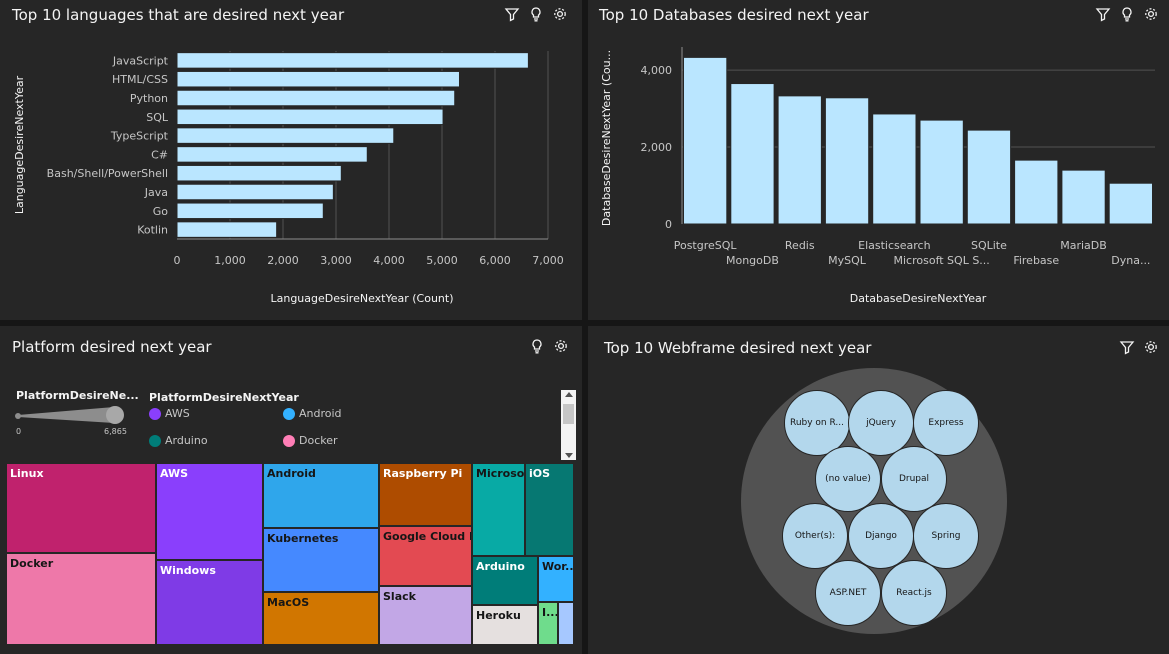 The width and height of the screenshot is (1169, 654). I want to click on treemap-cell-label: Arduino, so click(500, 566).